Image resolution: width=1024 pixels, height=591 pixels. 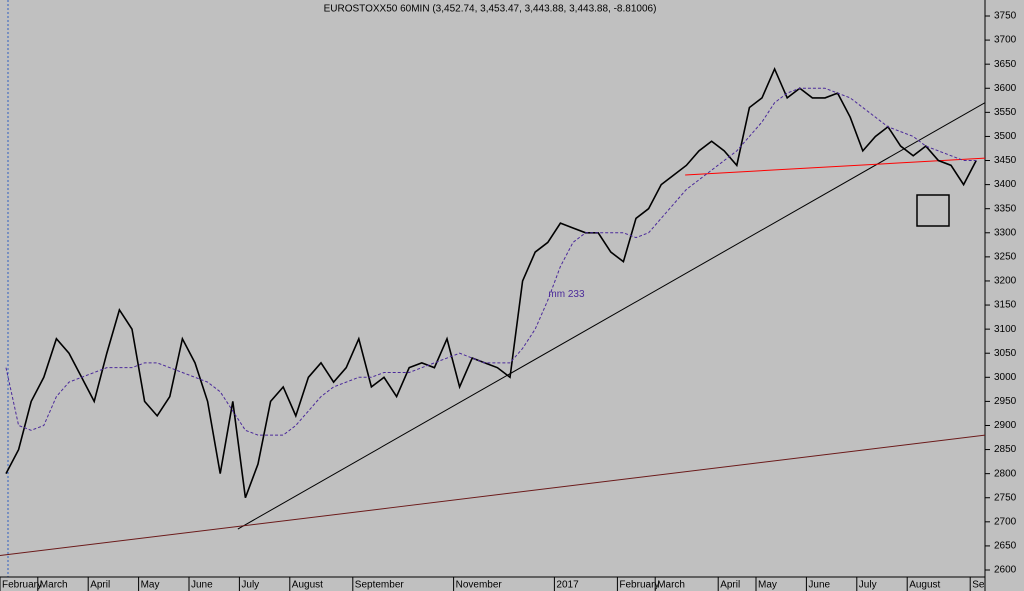 What do you see at coordinates (933, 210) in the screenshot?
I see `box-marker` at bounding box center [933, 210].